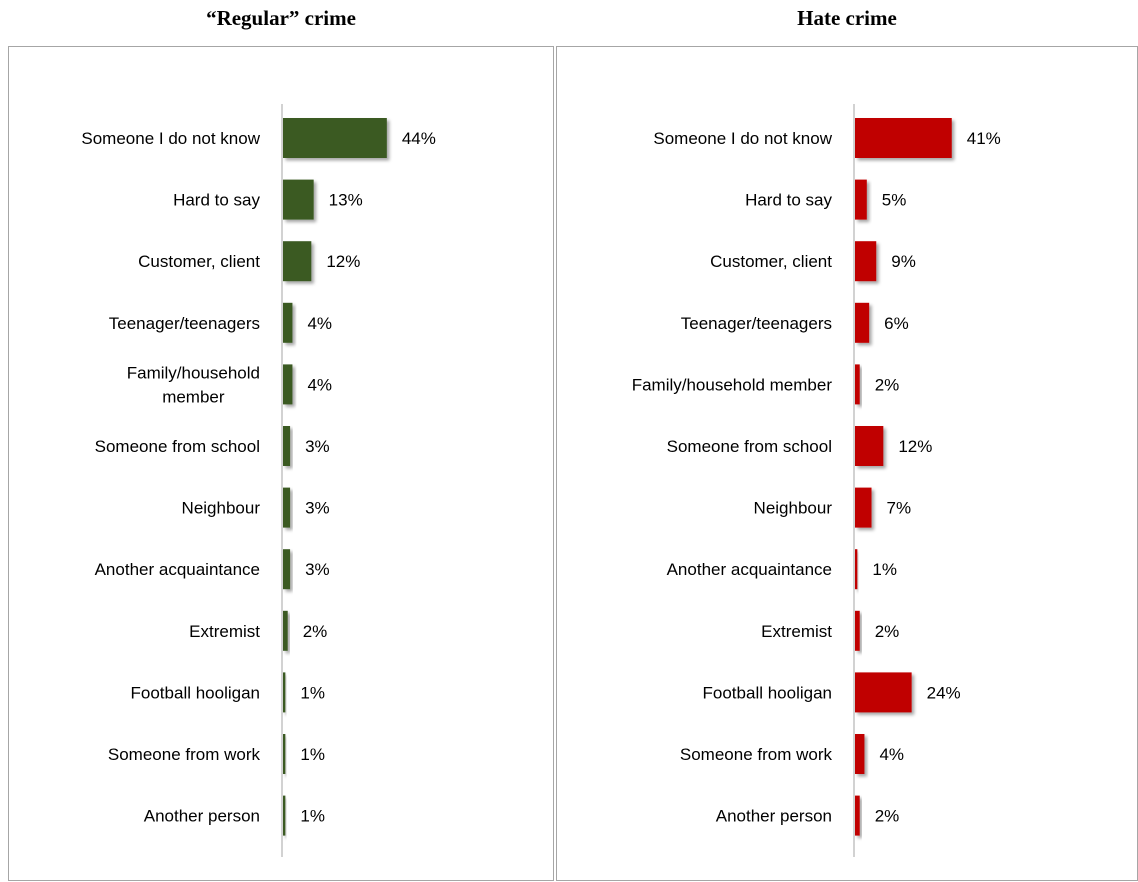  Describe the element at coordinates (756, 754) in the screenshot. I see `hate-category-label-someone-from-work: Someone from work` at that location.